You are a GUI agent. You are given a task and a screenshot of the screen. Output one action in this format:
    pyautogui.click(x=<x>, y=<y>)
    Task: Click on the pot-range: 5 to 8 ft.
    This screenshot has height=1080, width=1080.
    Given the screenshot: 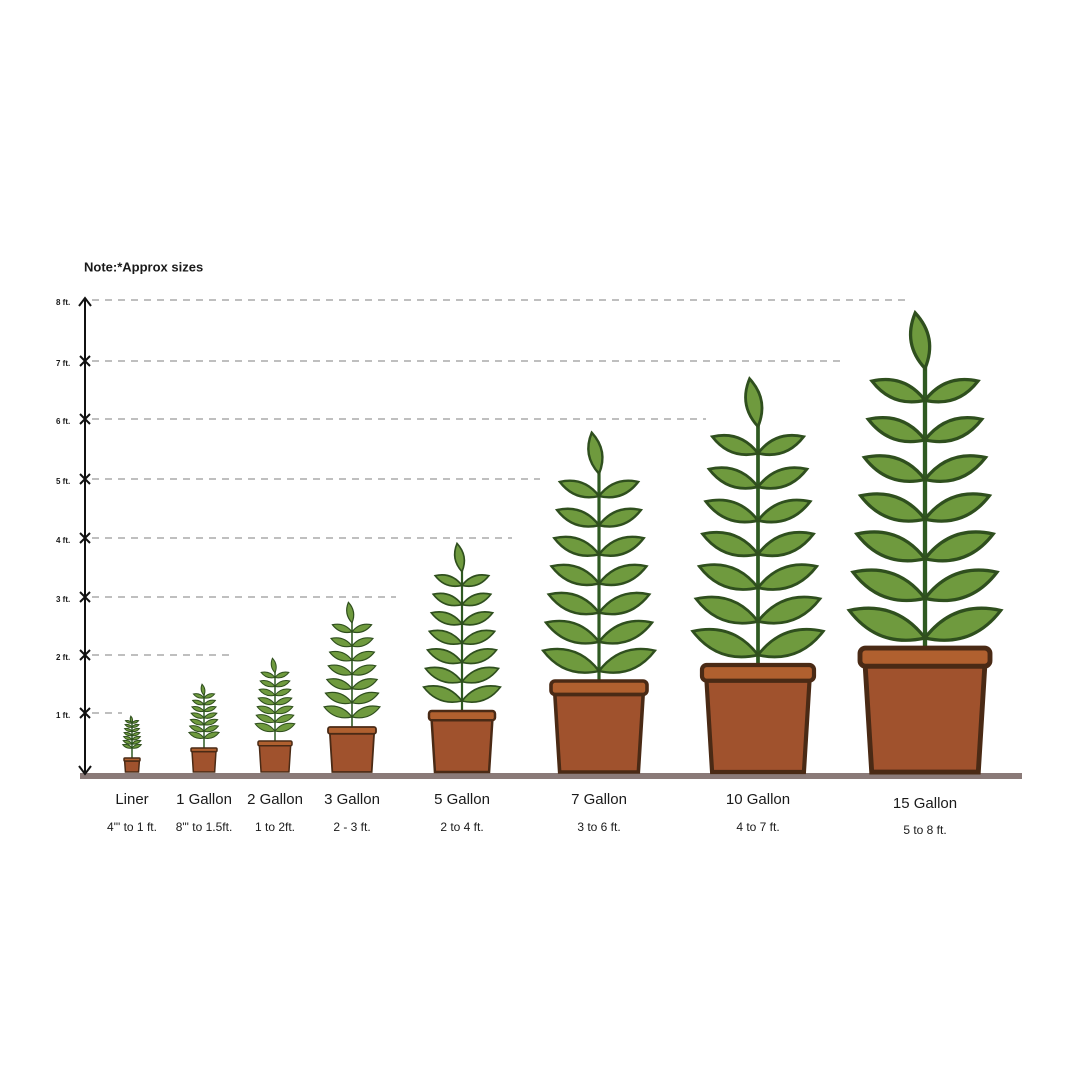 What is the action you would take?
    pyautogui.click(x=924, y=830)
    